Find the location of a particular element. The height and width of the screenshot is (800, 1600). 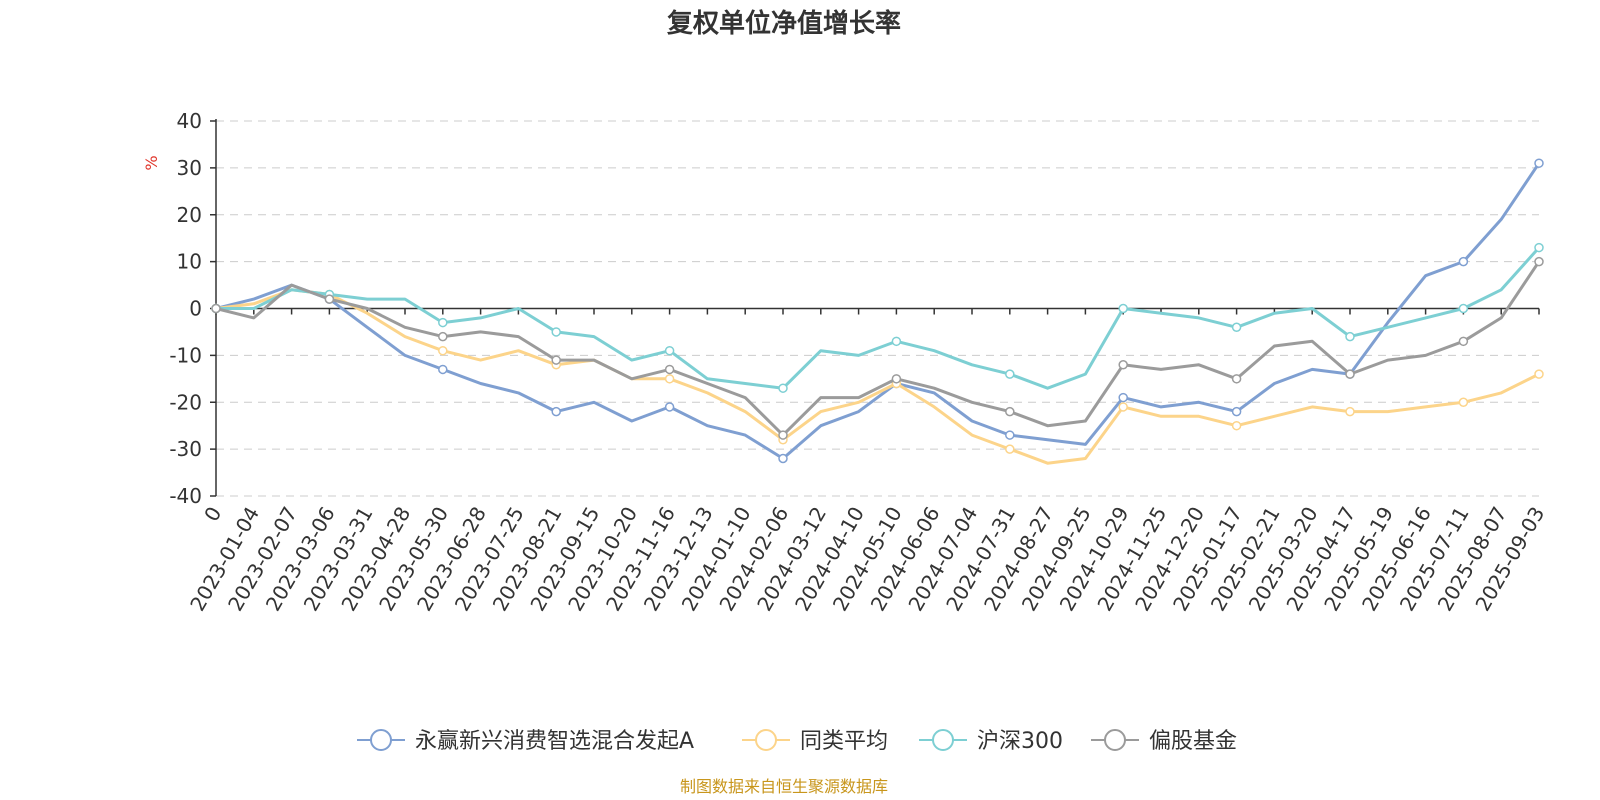

series-line is located at coordinates (878, 318).